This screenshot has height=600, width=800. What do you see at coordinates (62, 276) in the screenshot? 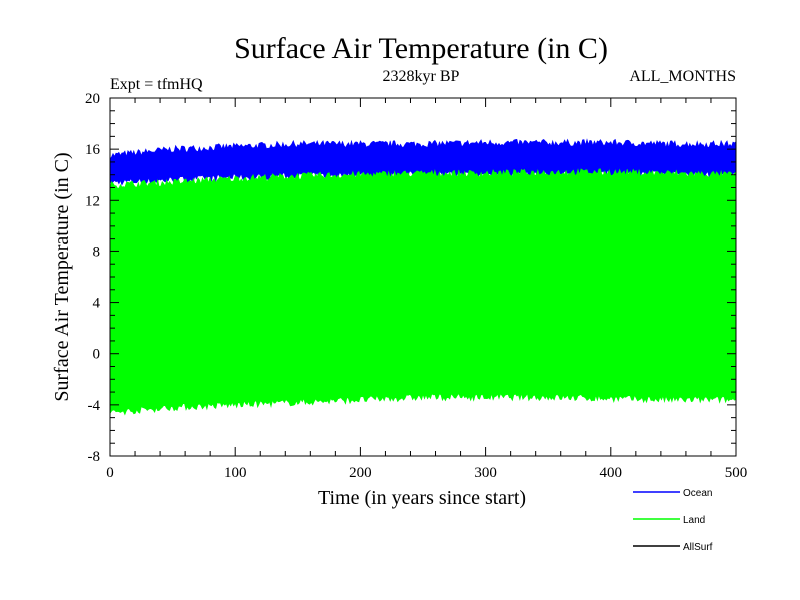
I see `y-axis-label: Surface Air Temperature (in C)` at bounding box center [62, 276].